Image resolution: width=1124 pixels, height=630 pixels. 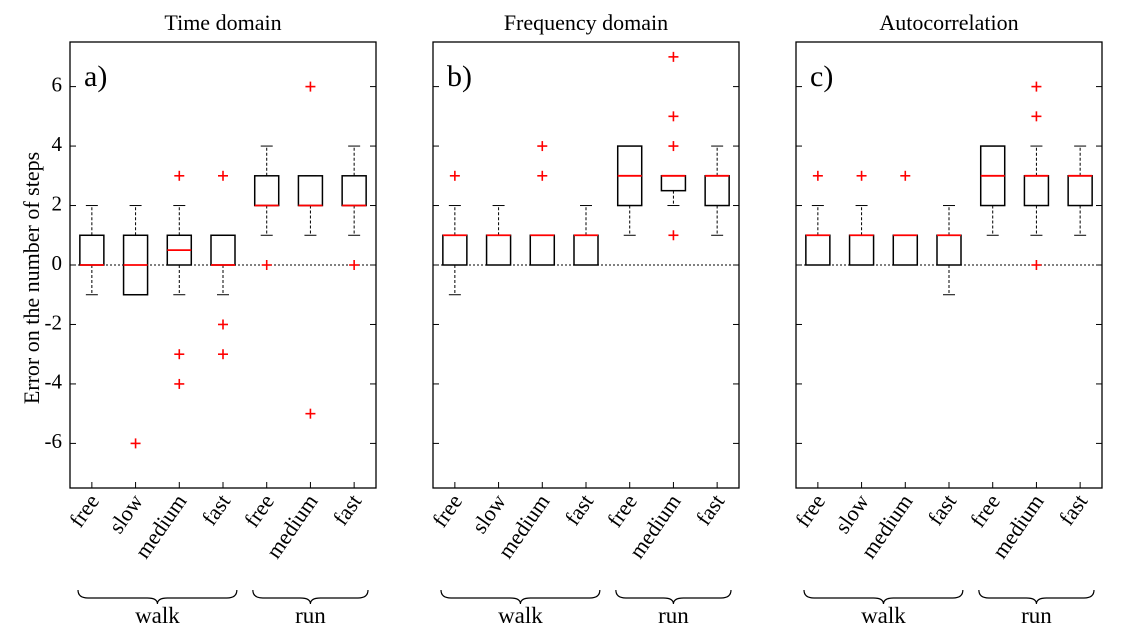 What do you see at coordinates (948, 22) in the screenshot?
I see `panel-title: Autocorrelation` at bounding box center [948, 22].